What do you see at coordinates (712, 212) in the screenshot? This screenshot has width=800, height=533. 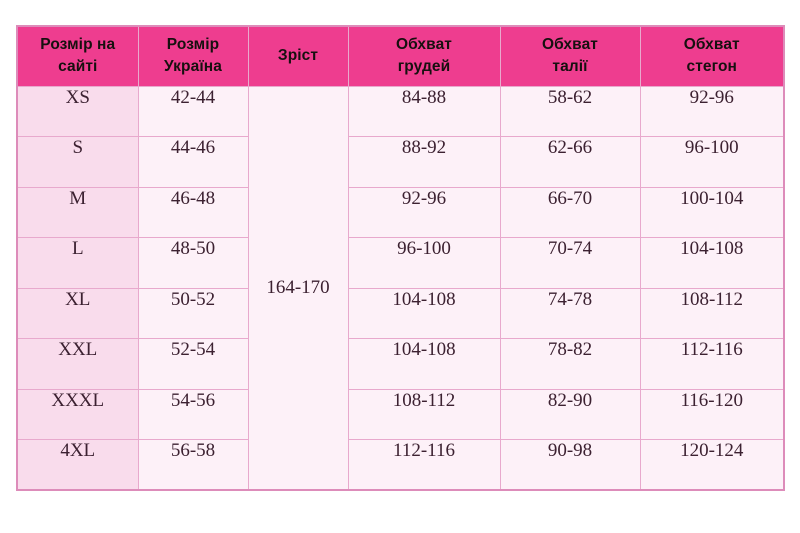 I see `cell-hips: 100-104` at bounding box center [712, 212].